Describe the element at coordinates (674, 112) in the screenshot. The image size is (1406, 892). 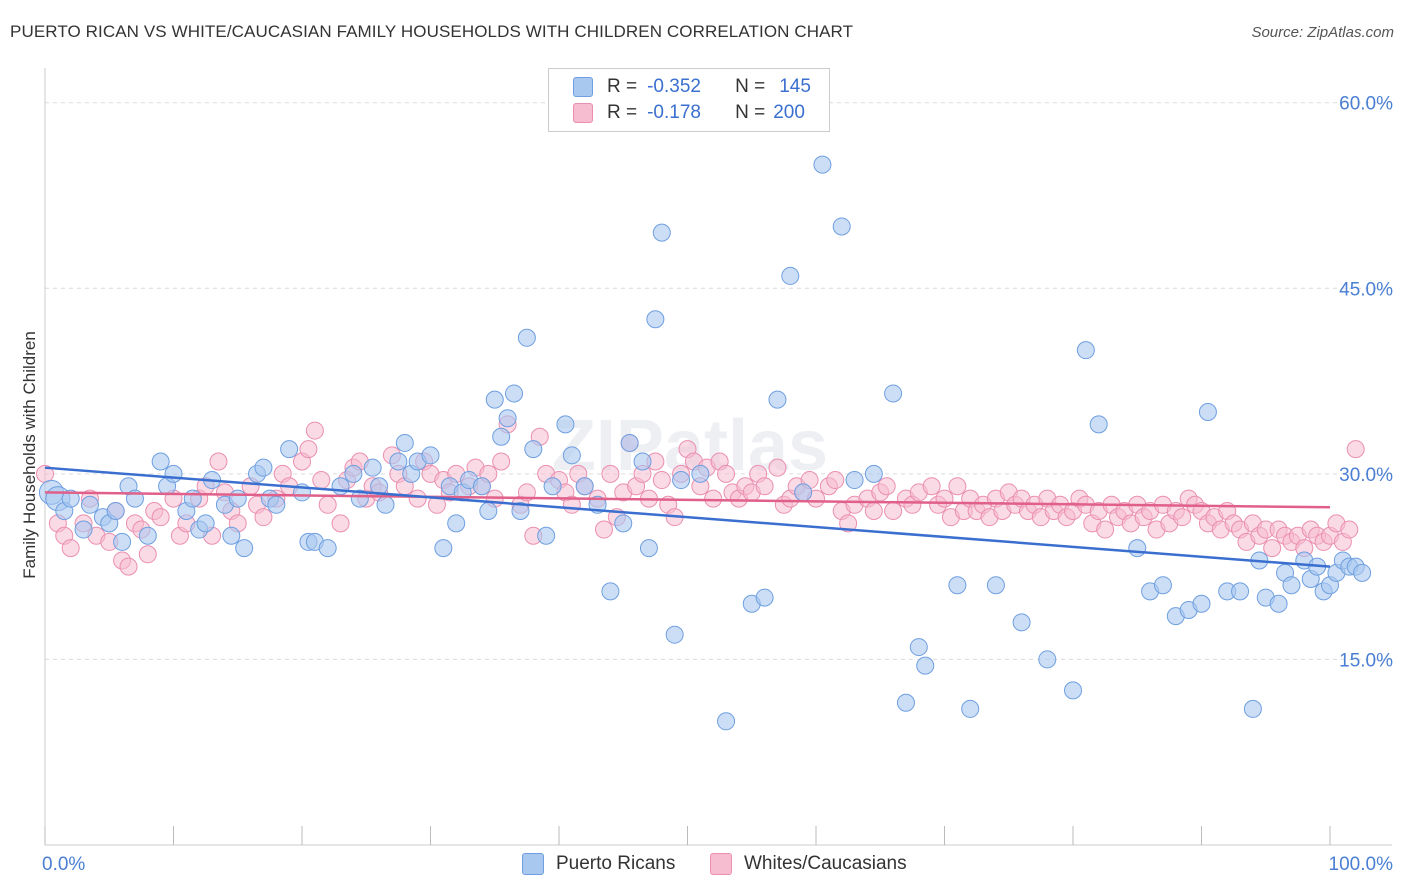
I see `legend-r-value: -0.178` at that location.